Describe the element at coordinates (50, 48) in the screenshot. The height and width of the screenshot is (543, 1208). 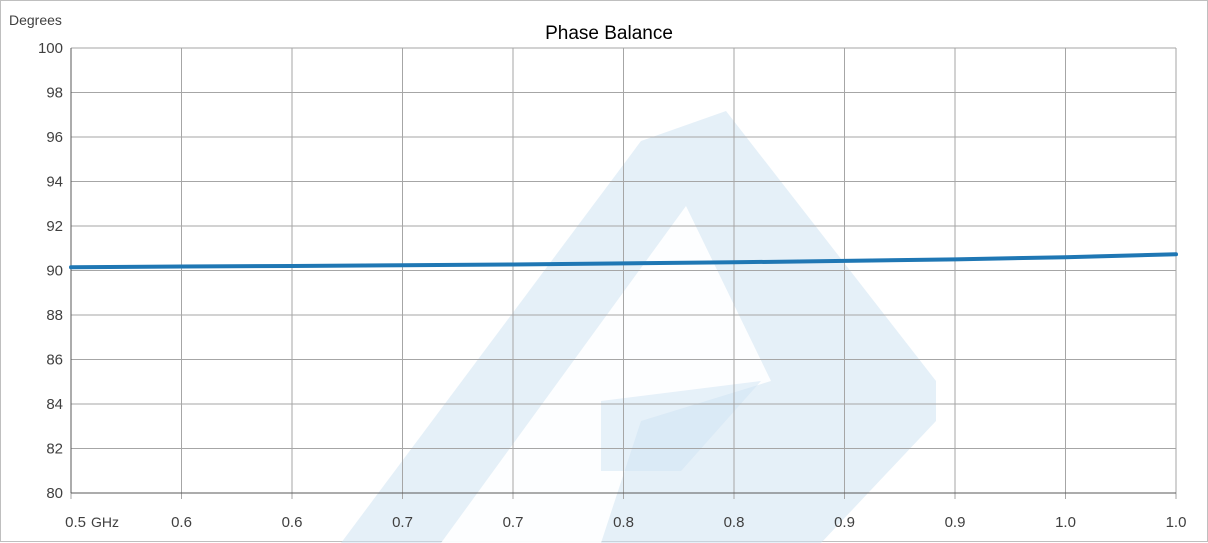
I see `y-tick-label: 100` at that location.